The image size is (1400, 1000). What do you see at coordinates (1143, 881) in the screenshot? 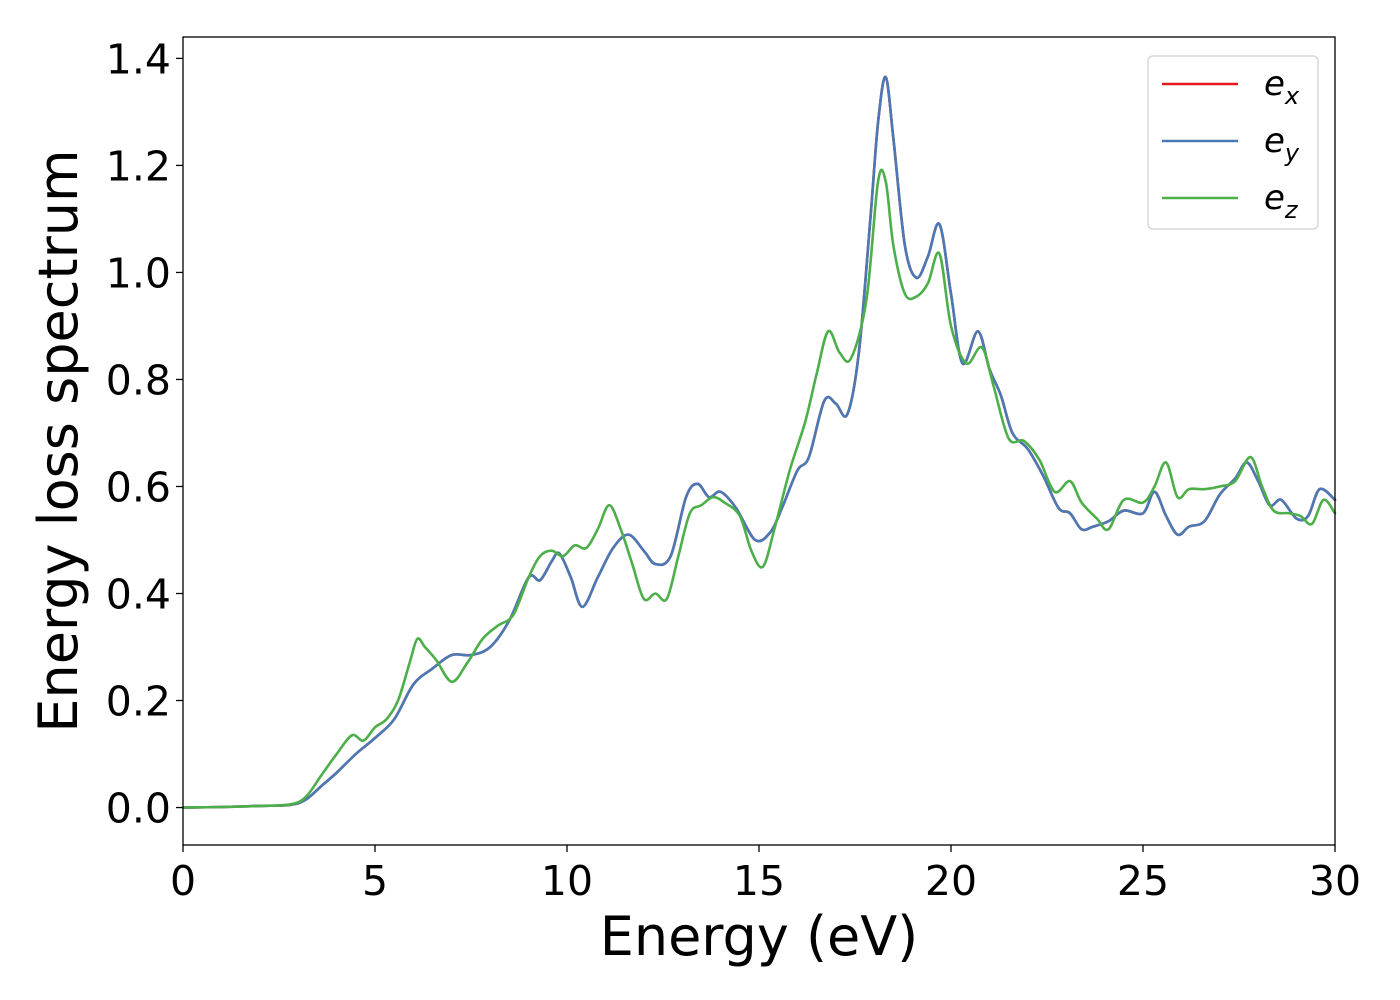
I see `x-tick-label: 25` at bounding box center [1143, 881].